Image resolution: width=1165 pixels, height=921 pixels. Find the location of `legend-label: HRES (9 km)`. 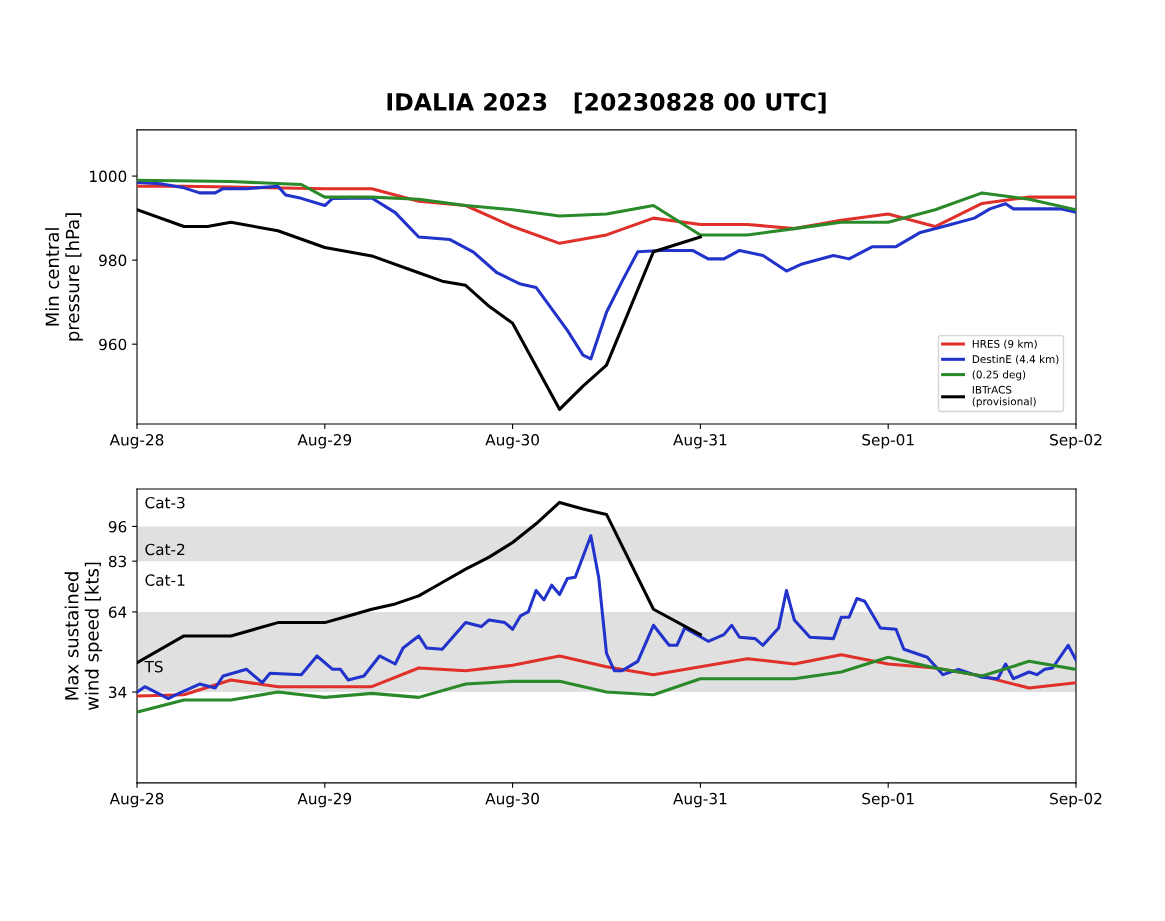

legend-label: HRES (9 km) is located at coordinates (1004, 344).